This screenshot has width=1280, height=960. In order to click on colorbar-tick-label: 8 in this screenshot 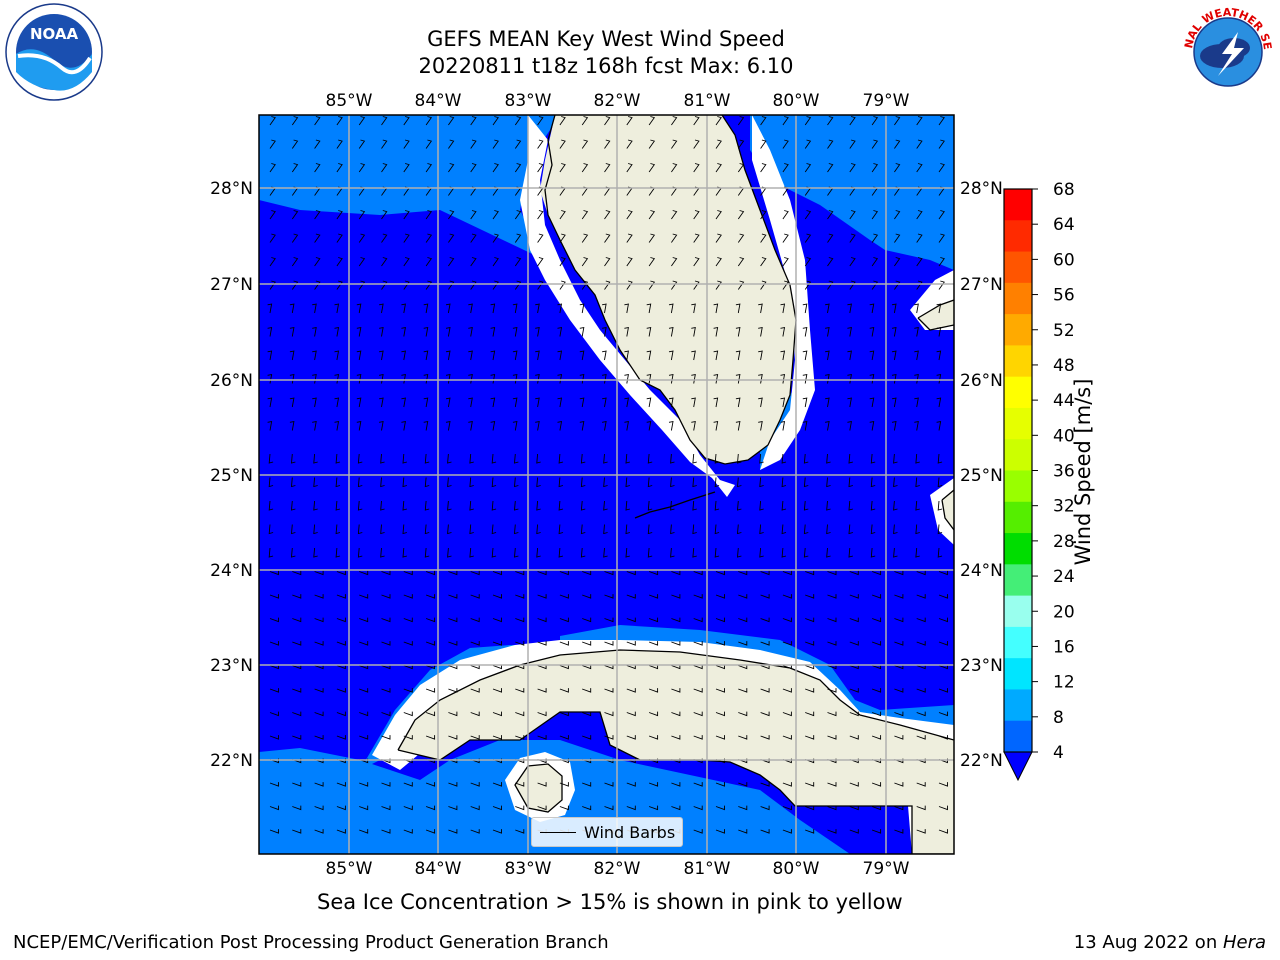, I will do `click(1058, 718)`.